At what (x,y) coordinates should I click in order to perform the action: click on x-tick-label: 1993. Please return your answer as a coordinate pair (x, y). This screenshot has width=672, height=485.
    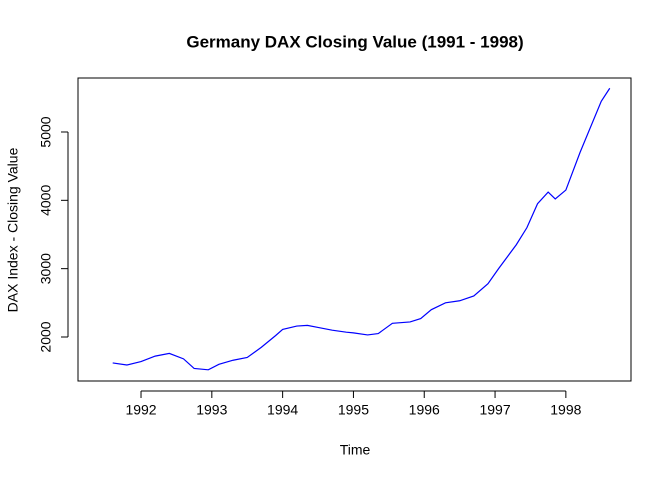
    Looking at the image, I should click on (211, 410).